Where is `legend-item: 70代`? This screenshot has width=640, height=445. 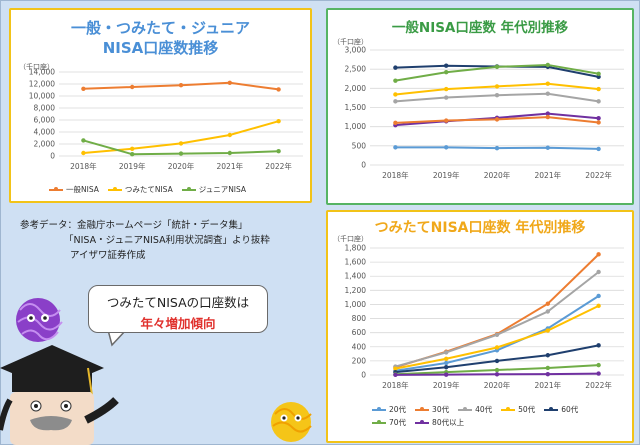 legend-item: 70代 is located at coordinates (389, 422).